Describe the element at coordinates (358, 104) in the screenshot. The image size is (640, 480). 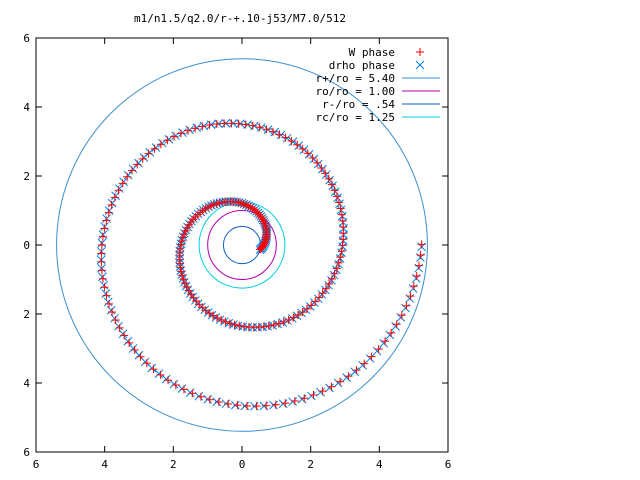
I see `legend-label-4: r-/ro = .54` at that location.